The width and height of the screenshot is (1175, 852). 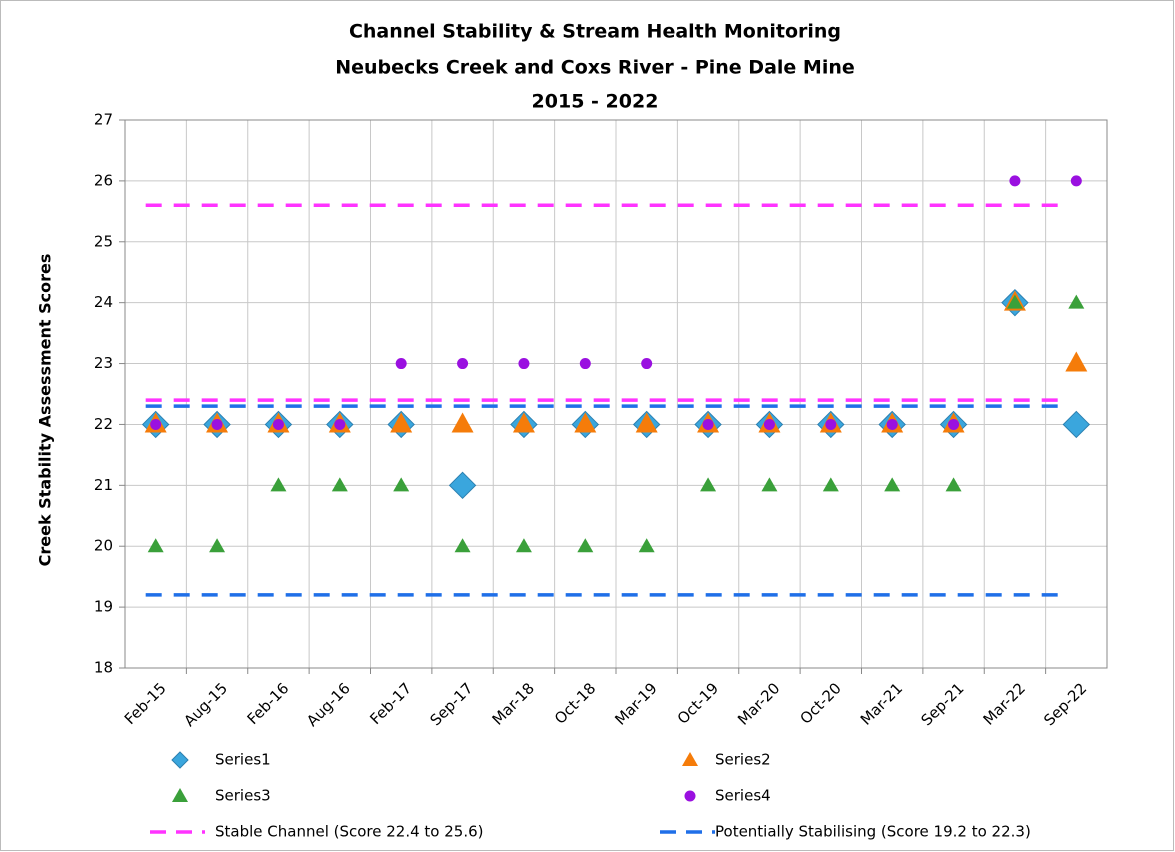 What do you see at coordinates (103, 424) in the screenshot?
I see `y-tick-label: 22` at bounding box center [103, 424].